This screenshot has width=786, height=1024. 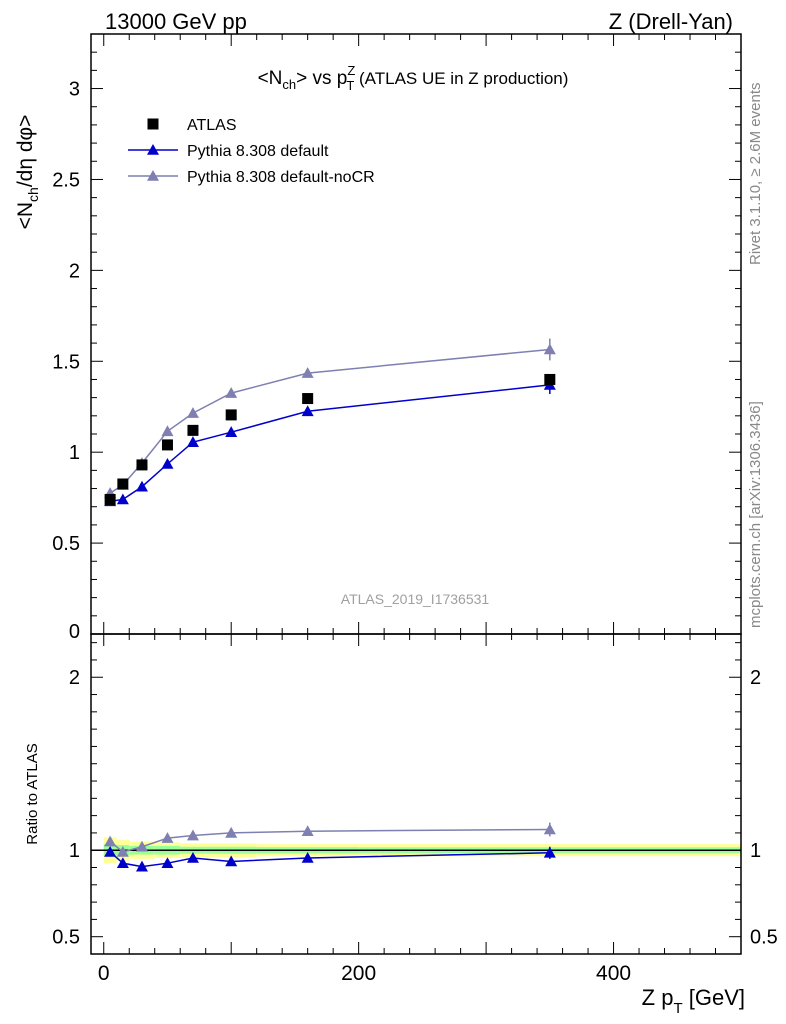 I want to click on legend-marker-atlas, so click(x=153, y=124).